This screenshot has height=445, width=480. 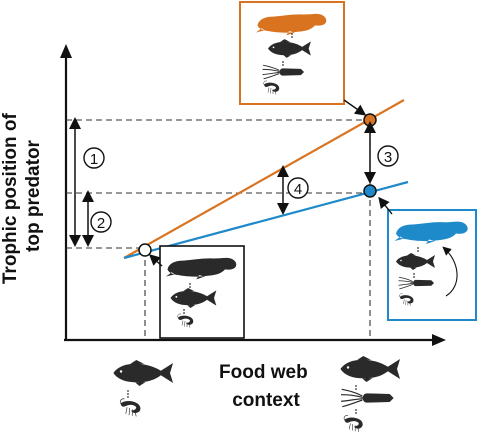 What do you see at coordinates (22, 196) in the screenshot?
I see `y-axis-label: Trophic position of top predator` at bounding box center [22, 196].